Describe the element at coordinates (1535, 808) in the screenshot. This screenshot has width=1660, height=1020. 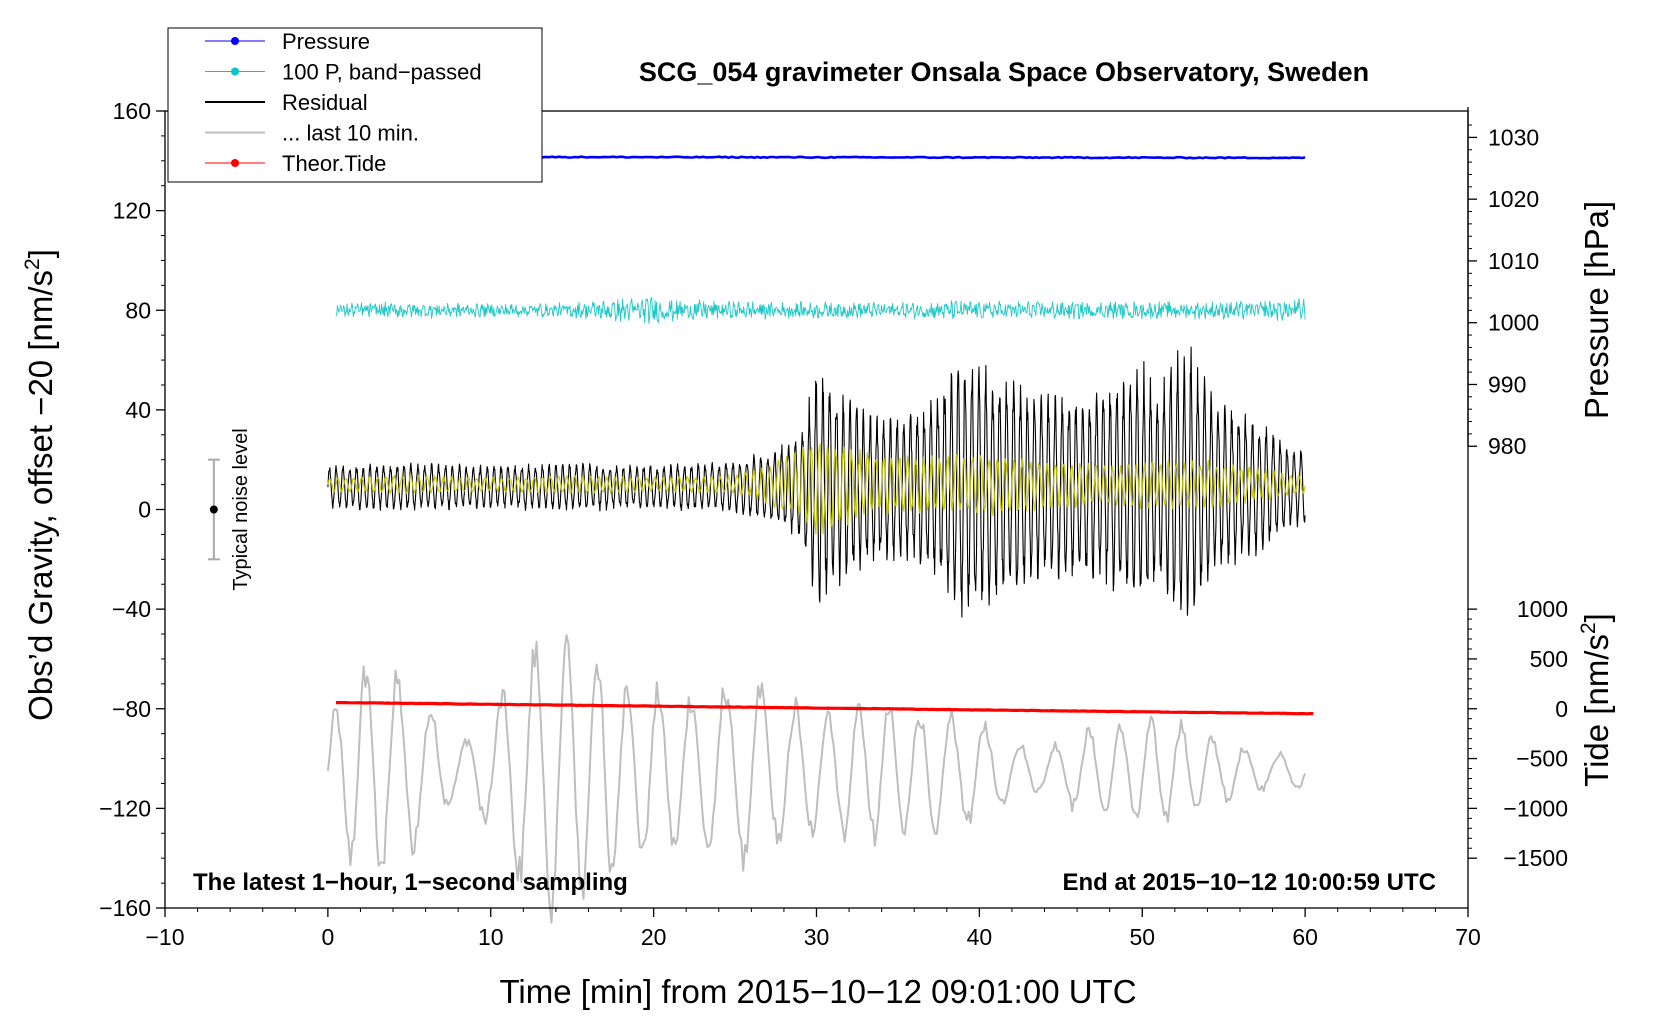
I see `tide-tick-label: −1000` at that location.